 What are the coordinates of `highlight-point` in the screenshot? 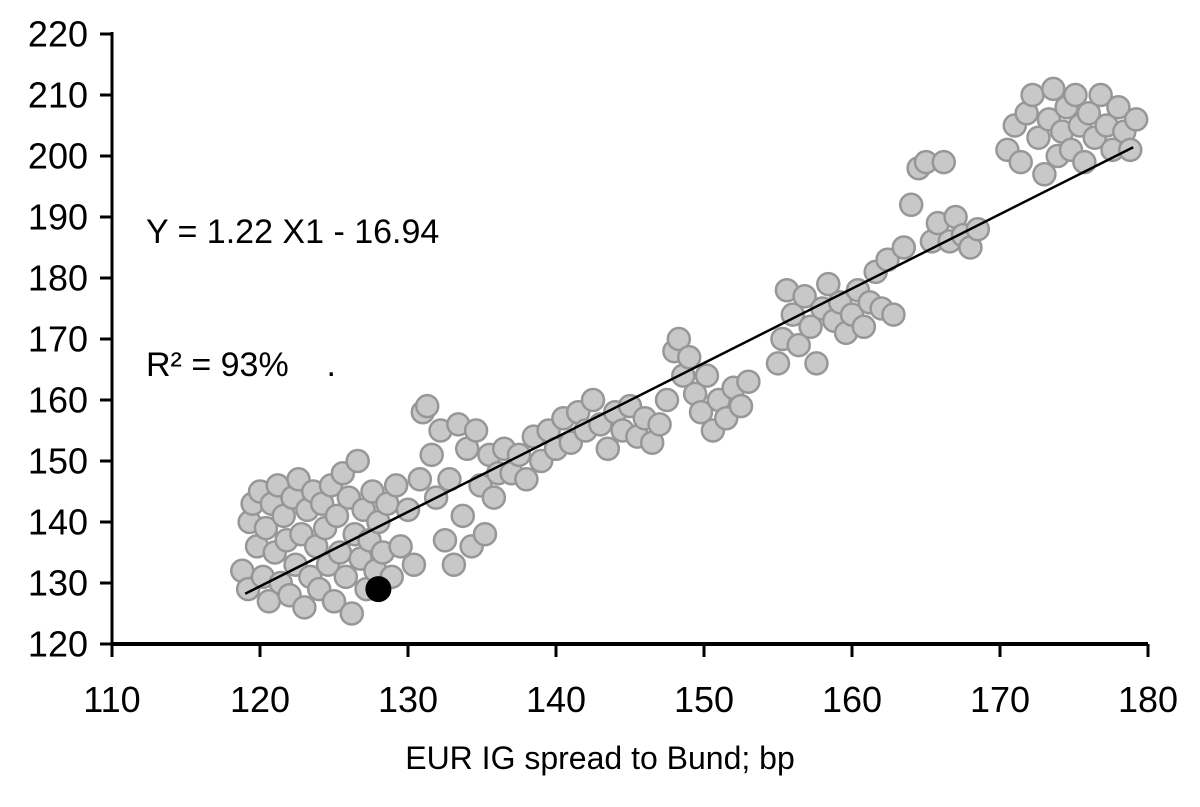 It's located at (378, 589).